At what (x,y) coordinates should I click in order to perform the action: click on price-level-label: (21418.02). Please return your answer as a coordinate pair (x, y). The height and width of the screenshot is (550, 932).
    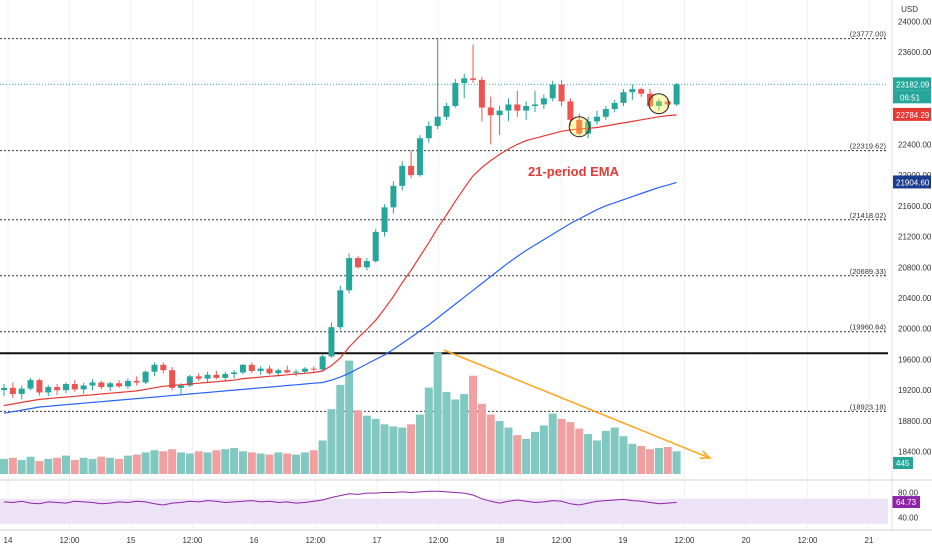
    Looking at the image, I should click on (868, 215).